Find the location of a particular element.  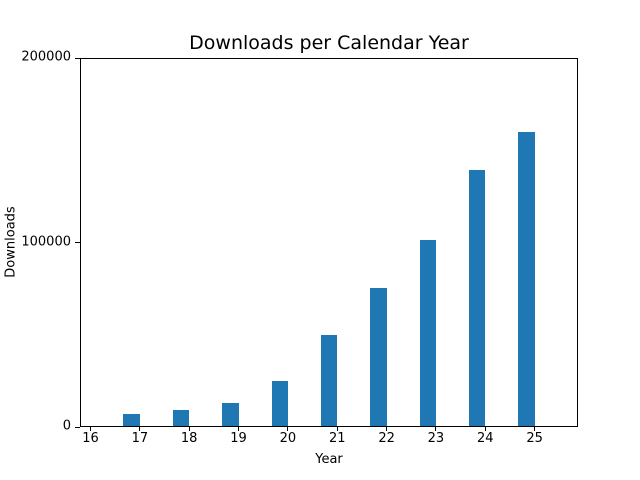

chart-title: Downloads per Calendar Year is located at coordinates (329, 43).